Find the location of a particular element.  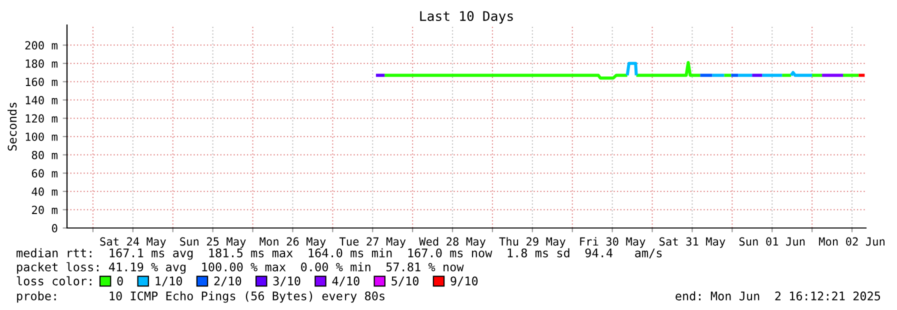

legend-label: 4/10 is located at coordinates (346, 281).